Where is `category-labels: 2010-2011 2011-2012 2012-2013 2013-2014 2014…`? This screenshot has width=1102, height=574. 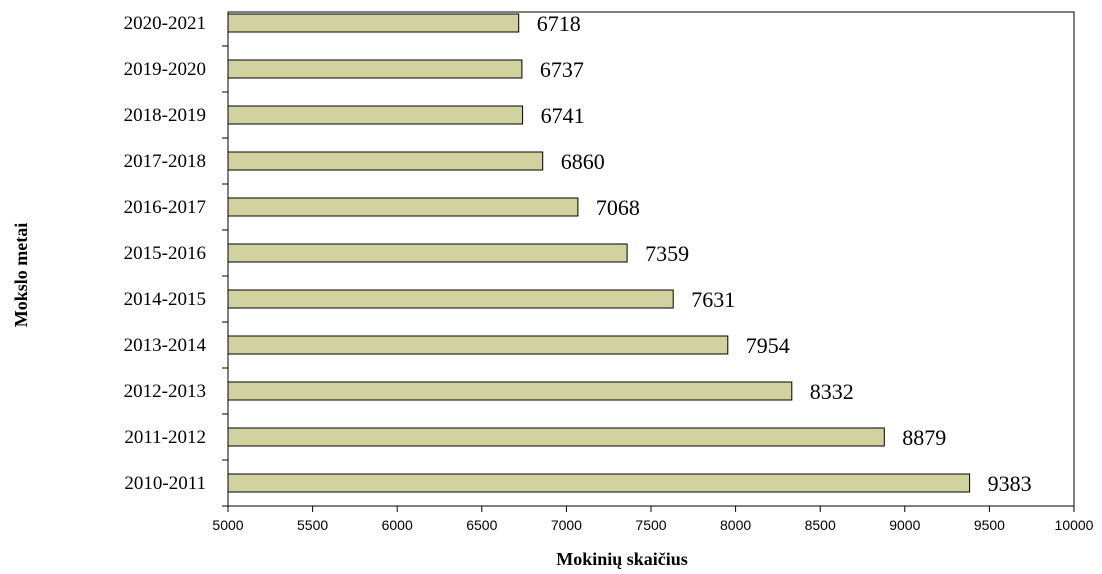
category-labels: 2010-2011 2011-2012 2012-2013 2013-2014 2014… is located at coordinates (165, 253).